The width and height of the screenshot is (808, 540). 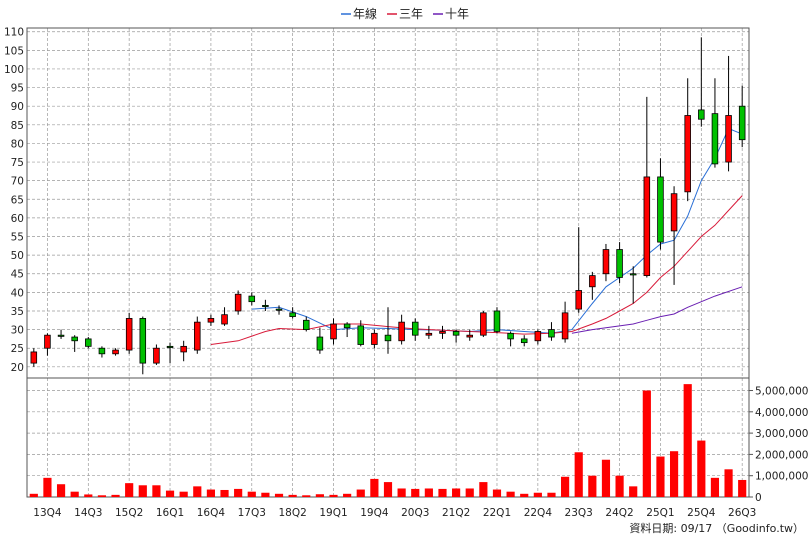 What do you see at coordinates (781, 477) in the screenshot?
I see `volume-tick-label: 1,000,000` at bounding box center [781, 477].